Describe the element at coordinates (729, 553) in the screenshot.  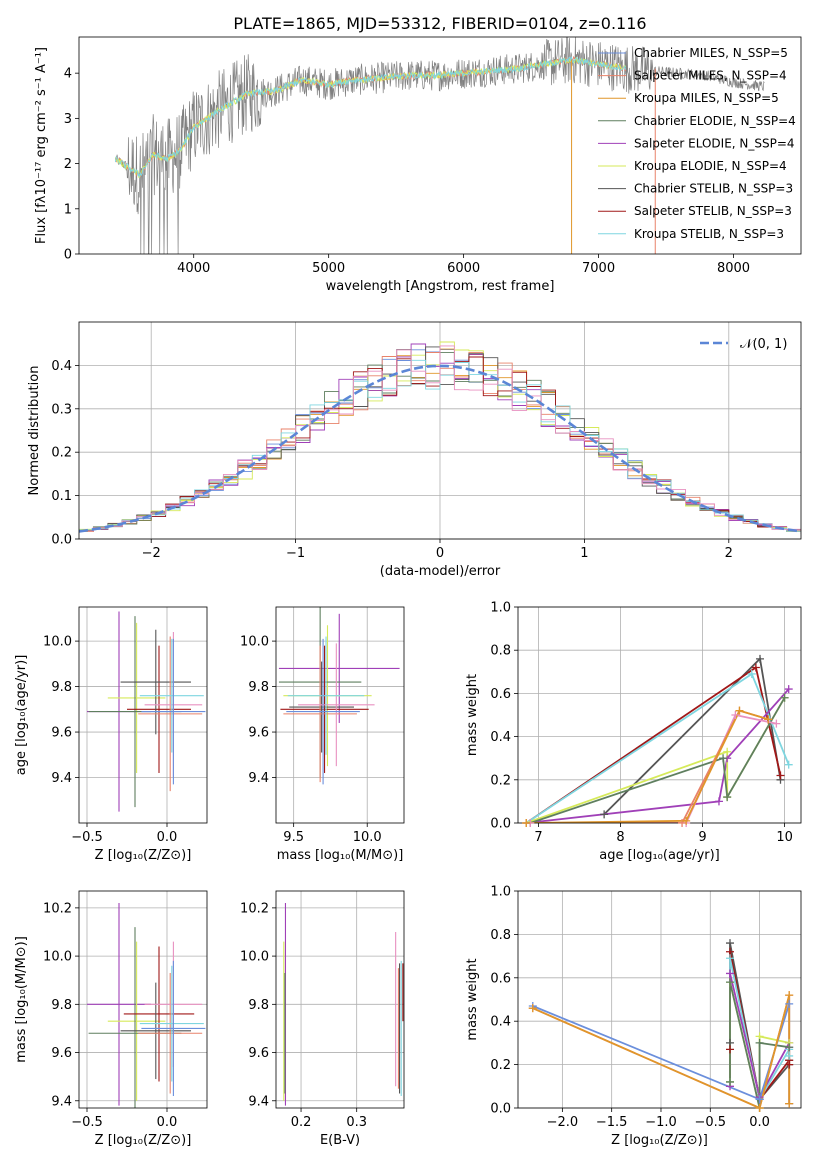
I see `x-tick-label: 2` at that location.